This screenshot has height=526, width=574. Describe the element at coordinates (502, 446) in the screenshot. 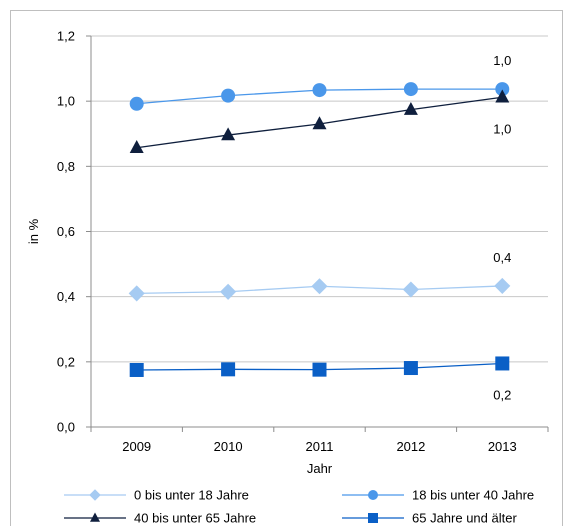

I see `x-tick-label: 2013` at that location.